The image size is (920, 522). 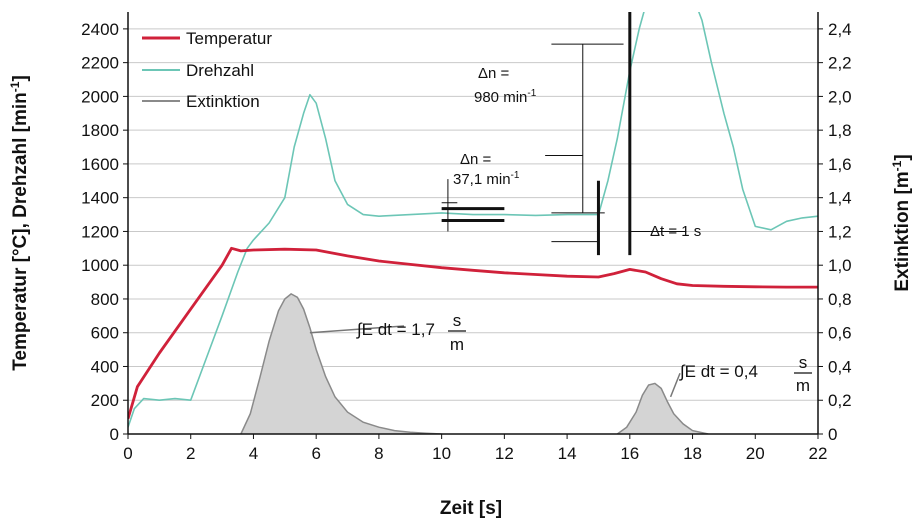 I want to click on y-tick-label-right: 1,2, so click(x=840, y=231).